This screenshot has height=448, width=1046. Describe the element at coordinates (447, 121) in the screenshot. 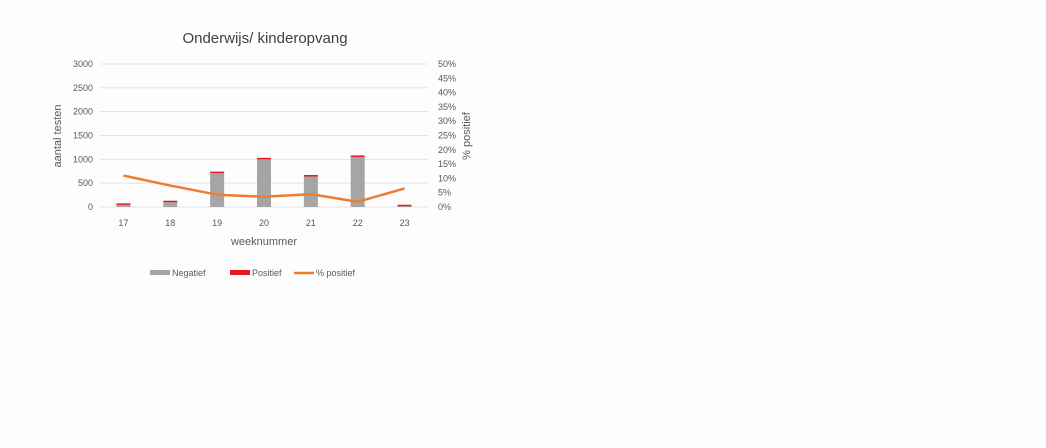

I see `y2-tick-label: 30%` at that location.